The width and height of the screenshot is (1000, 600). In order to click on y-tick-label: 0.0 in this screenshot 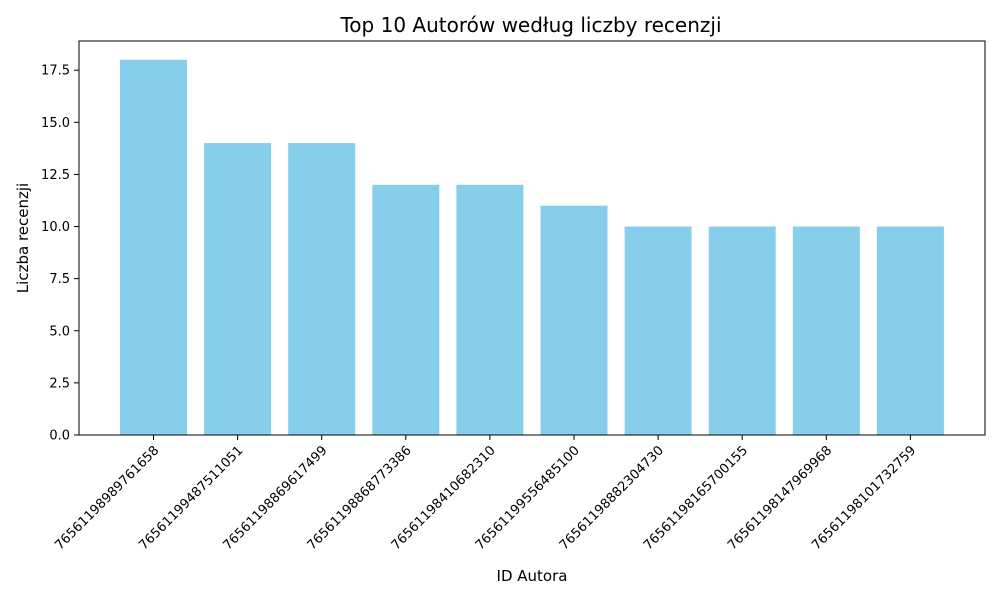, I will do `click(59, 436)`.